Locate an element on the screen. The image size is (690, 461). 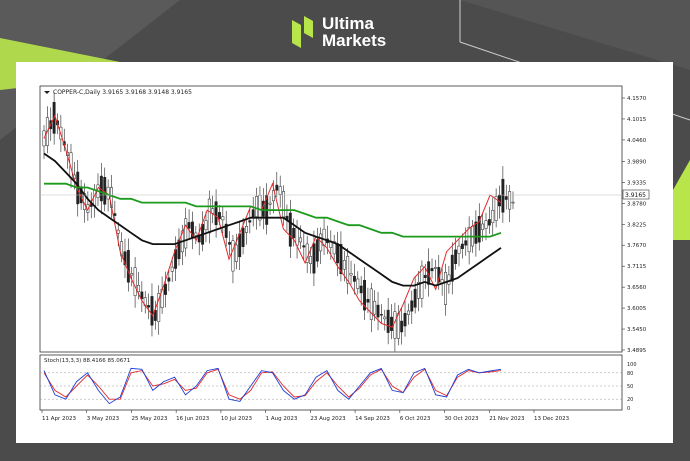
brand-line2: Markets is located at coordinates (354, 40).